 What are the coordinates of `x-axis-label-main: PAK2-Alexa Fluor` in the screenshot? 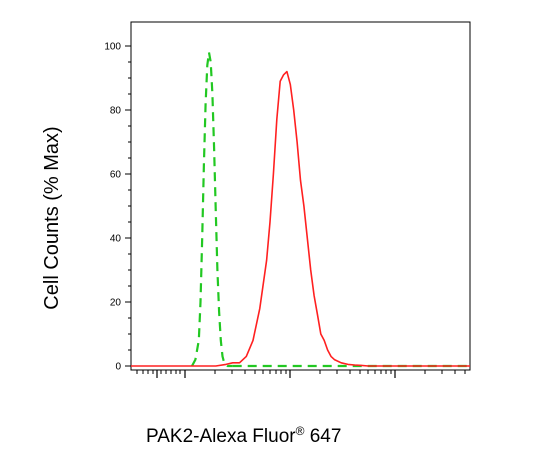 It's located at (221, 436).